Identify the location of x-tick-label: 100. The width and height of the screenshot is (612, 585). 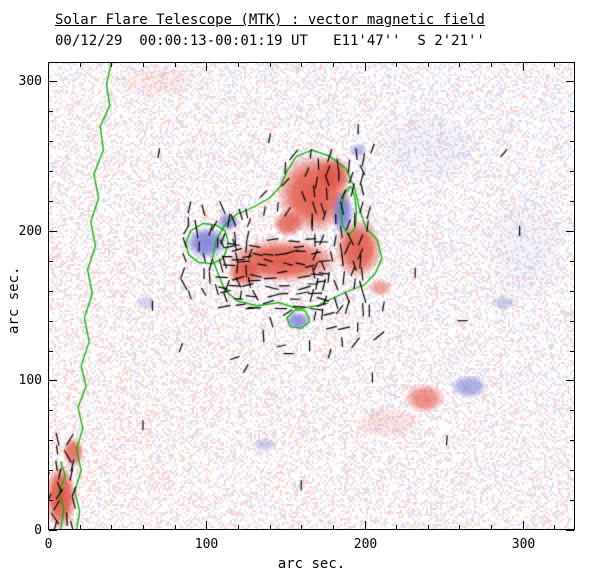
(206, 544).